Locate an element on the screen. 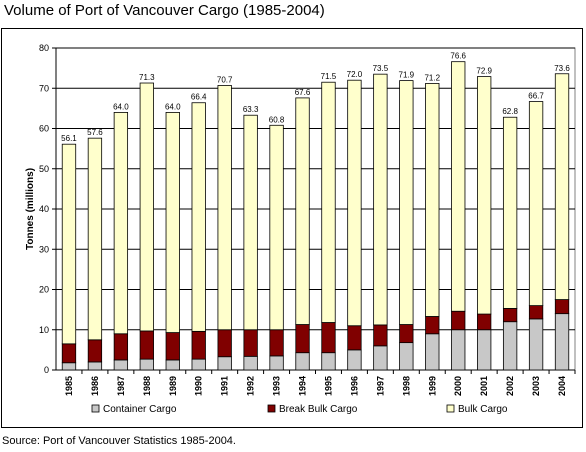 Image resolution: width=586 pixels, height=452 pixels. x-tick-label: 2000 is located at coordinates (458, 386).